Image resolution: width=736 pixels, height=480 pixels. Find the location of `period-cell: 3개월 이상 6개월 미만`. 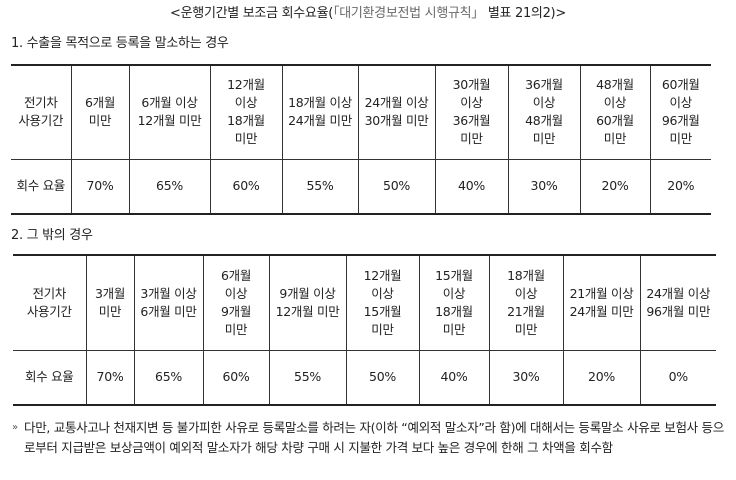

period-cell: 3개월 이상 6개월 미만 is located at coordinates (168, 302).